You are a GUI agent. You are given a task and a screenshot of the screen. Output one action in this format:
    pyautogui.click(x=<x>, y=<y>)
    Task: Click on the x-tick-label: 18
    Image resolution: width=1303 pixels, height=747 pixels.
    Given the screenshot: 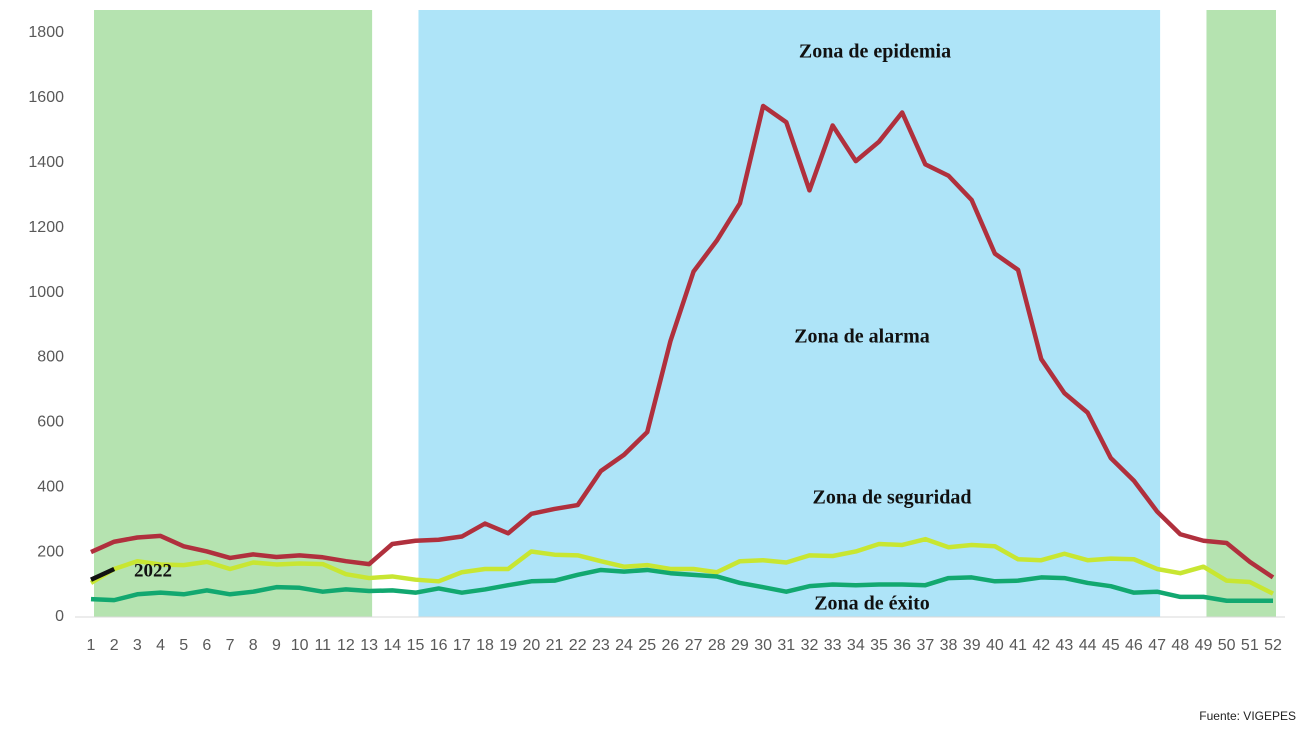 What is the action you would take?
    pyautogui.click(x=485, y=645)
    